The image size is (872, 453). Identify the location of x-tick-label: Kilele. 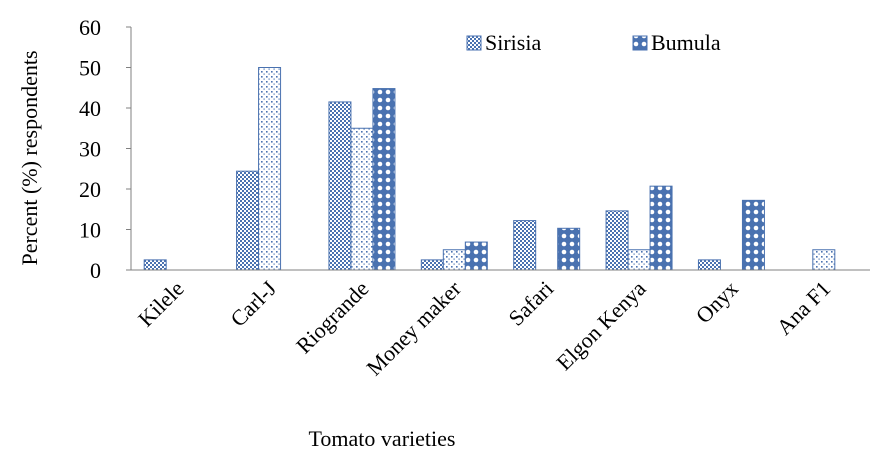
(161, 304).